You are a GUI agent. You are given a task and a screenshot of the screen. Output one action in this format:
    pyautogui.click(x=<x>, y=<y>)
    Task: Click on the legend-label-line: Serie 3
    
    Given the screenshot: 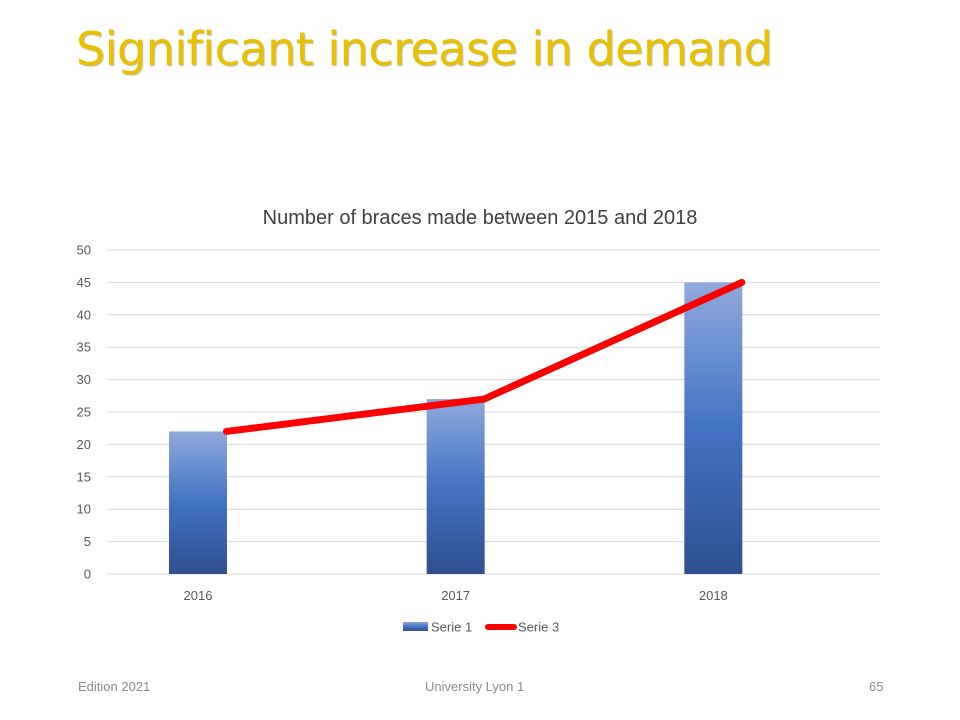 What is the action you would take?
    pyautogui.click(x=538, y=627)
    